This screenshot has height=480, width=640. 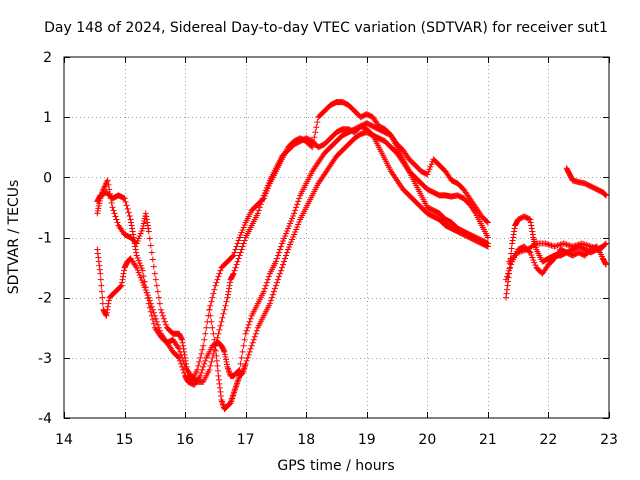 I want to click on x-tick-label: 17, so click(x=246, y=440).